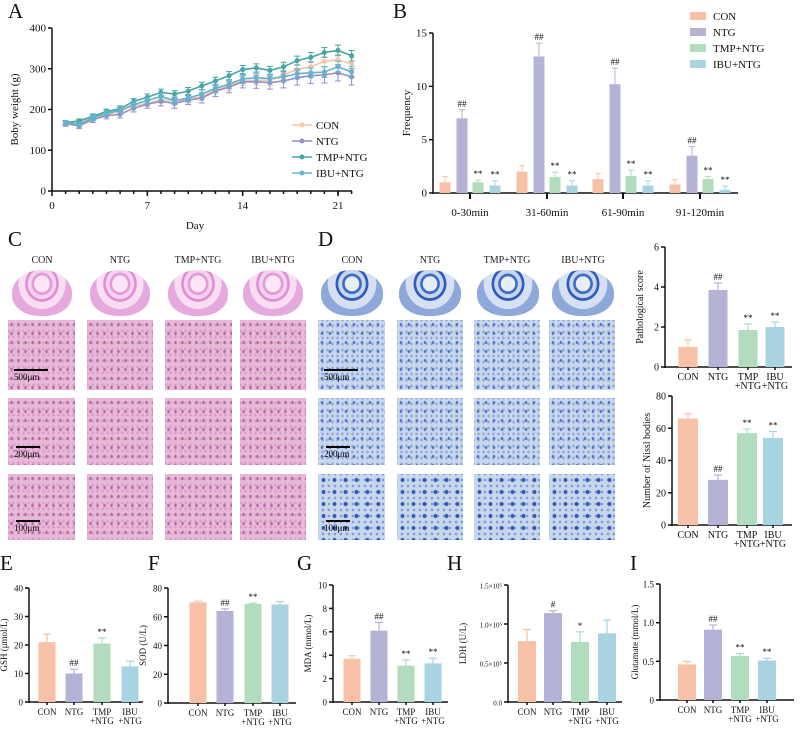 The image size is (800, 729). Describe the element at coordinates (4, 644) in the screenshot. I see `y-axis-label: GSH (μmol/L)` at that location.